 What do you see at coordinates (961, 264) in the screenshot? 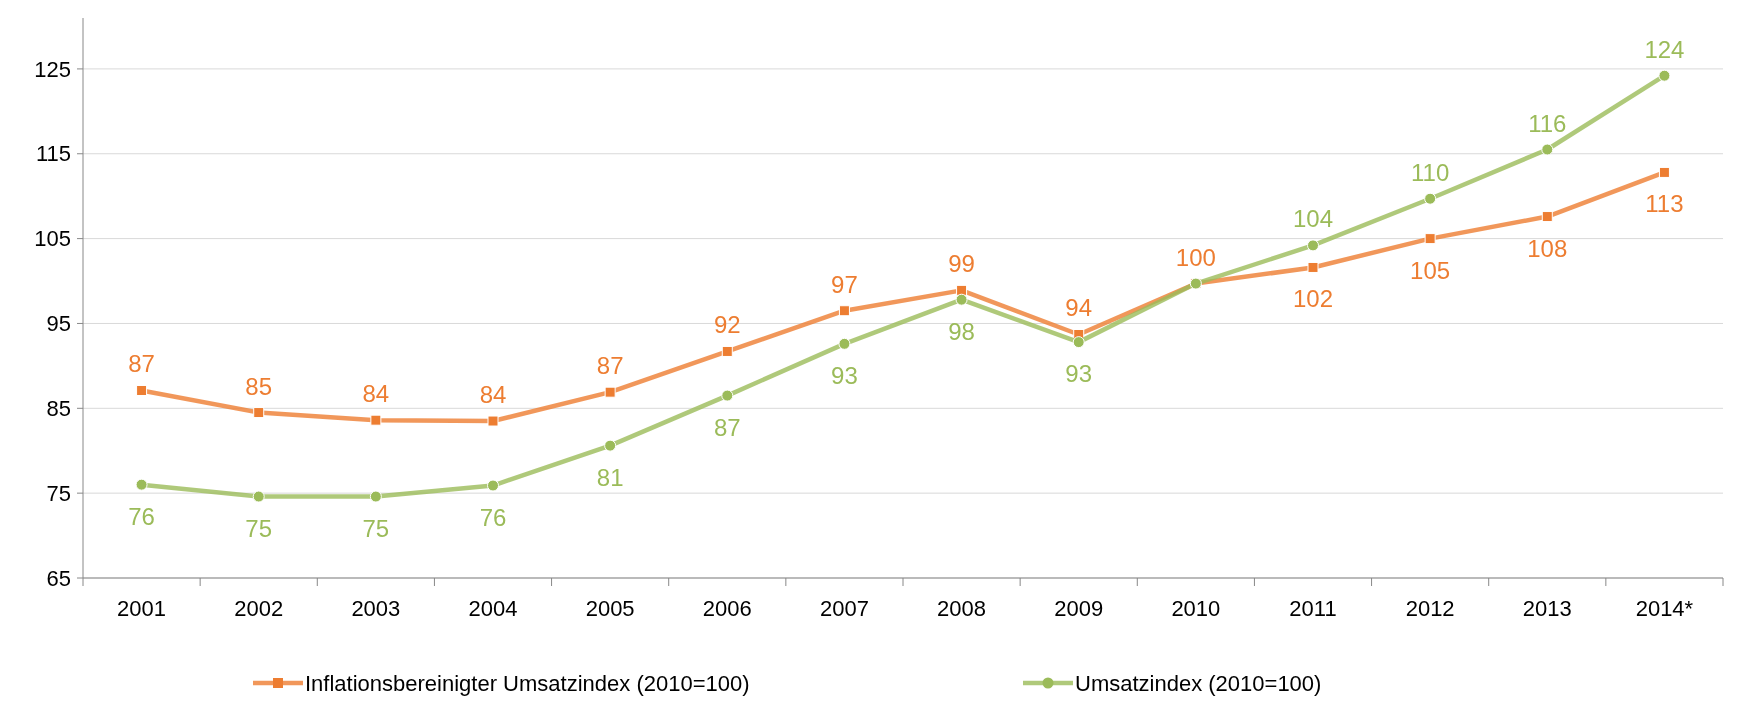
I see `data-label: 99` at bounding box center [961, 264].